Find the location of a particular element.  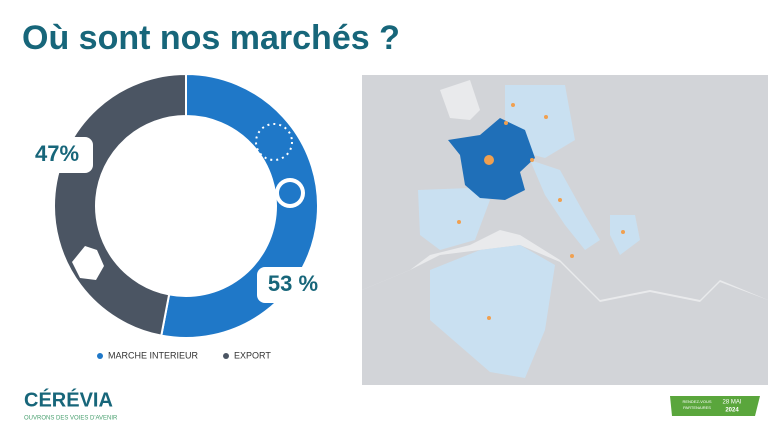

badge-line: PARTENAIRES is located at coordinates (697, 407).